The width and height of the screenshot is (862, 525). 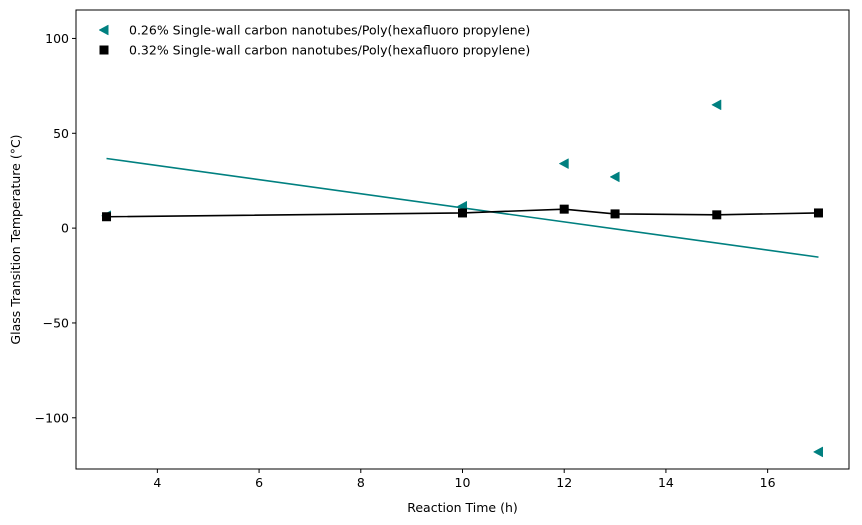 What do you see at coordinates (56, 322) in the screenshot?
I see `y-tick-label: −50` at bounding box center [56, 322].